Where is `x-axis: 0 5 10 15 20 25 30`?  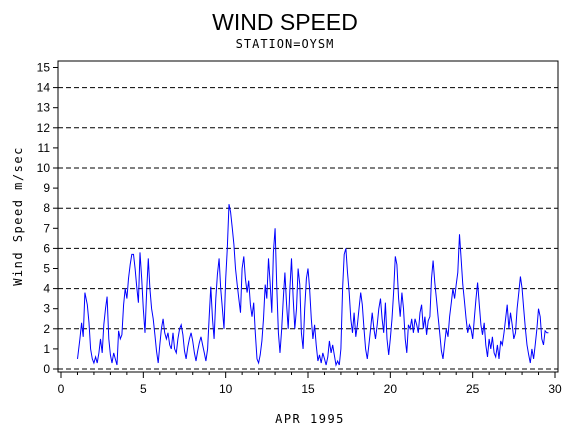
x-axis: 0 5 10 15 20 25 30 is located at coordinates (310, 384).